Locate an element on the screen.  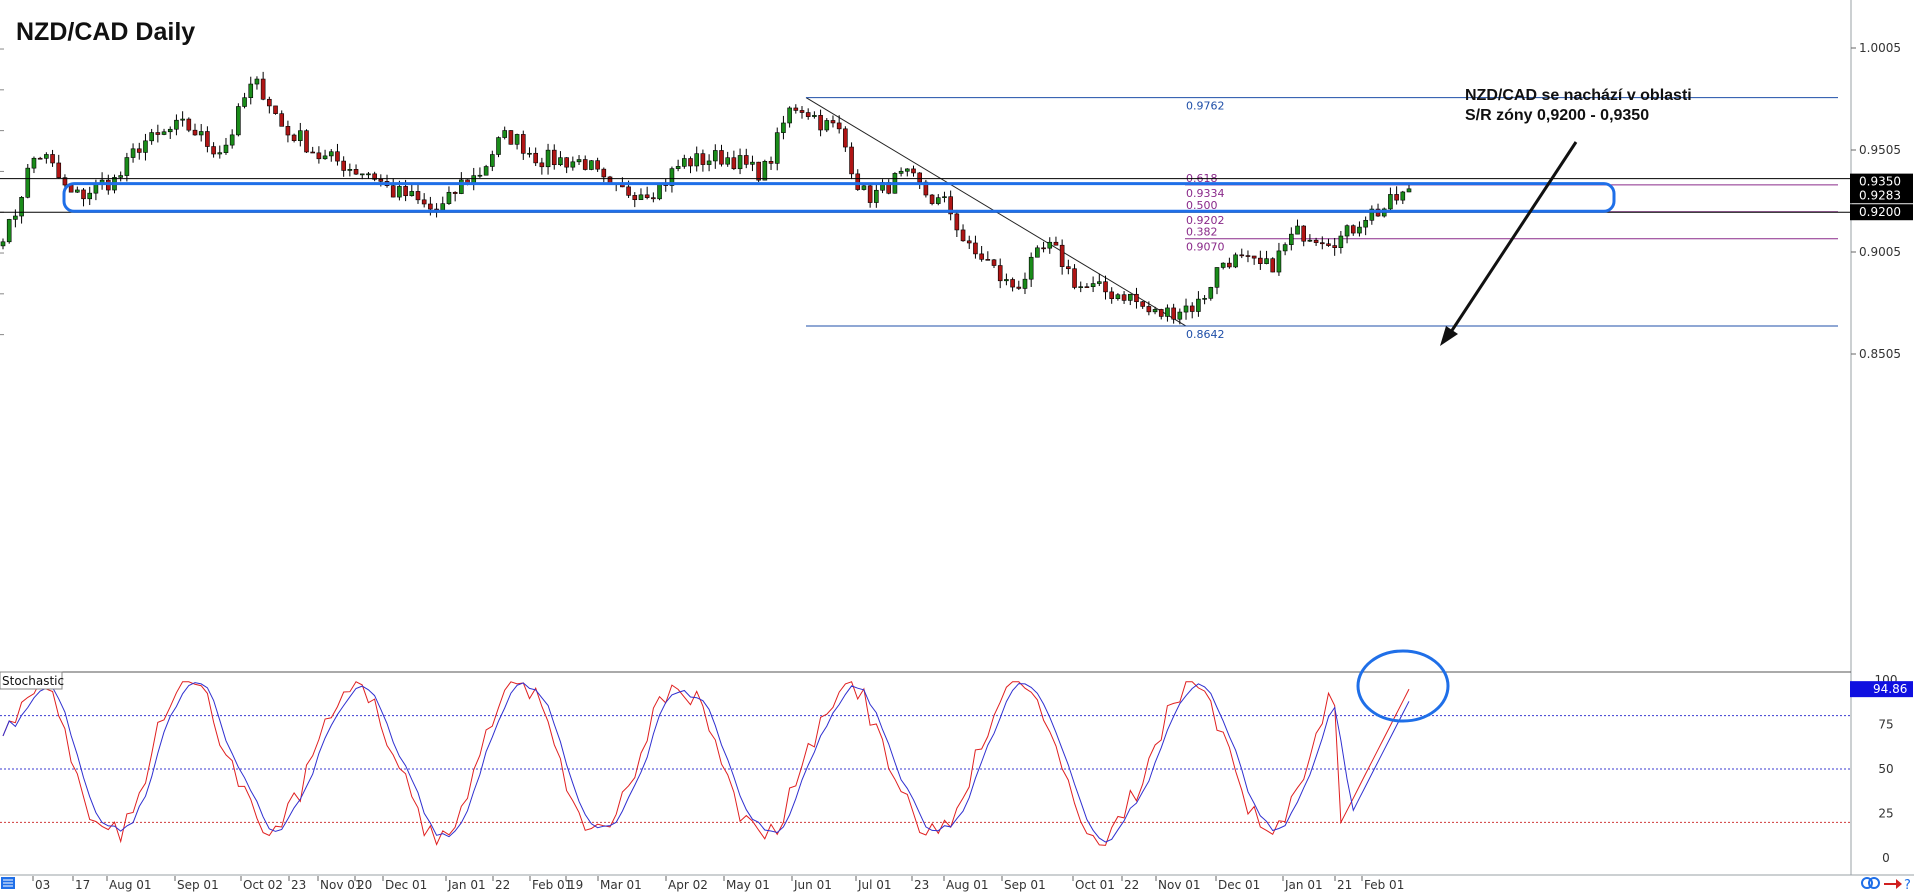
fib-value-label: 0.8642 is located at coordinates (1205, 334).